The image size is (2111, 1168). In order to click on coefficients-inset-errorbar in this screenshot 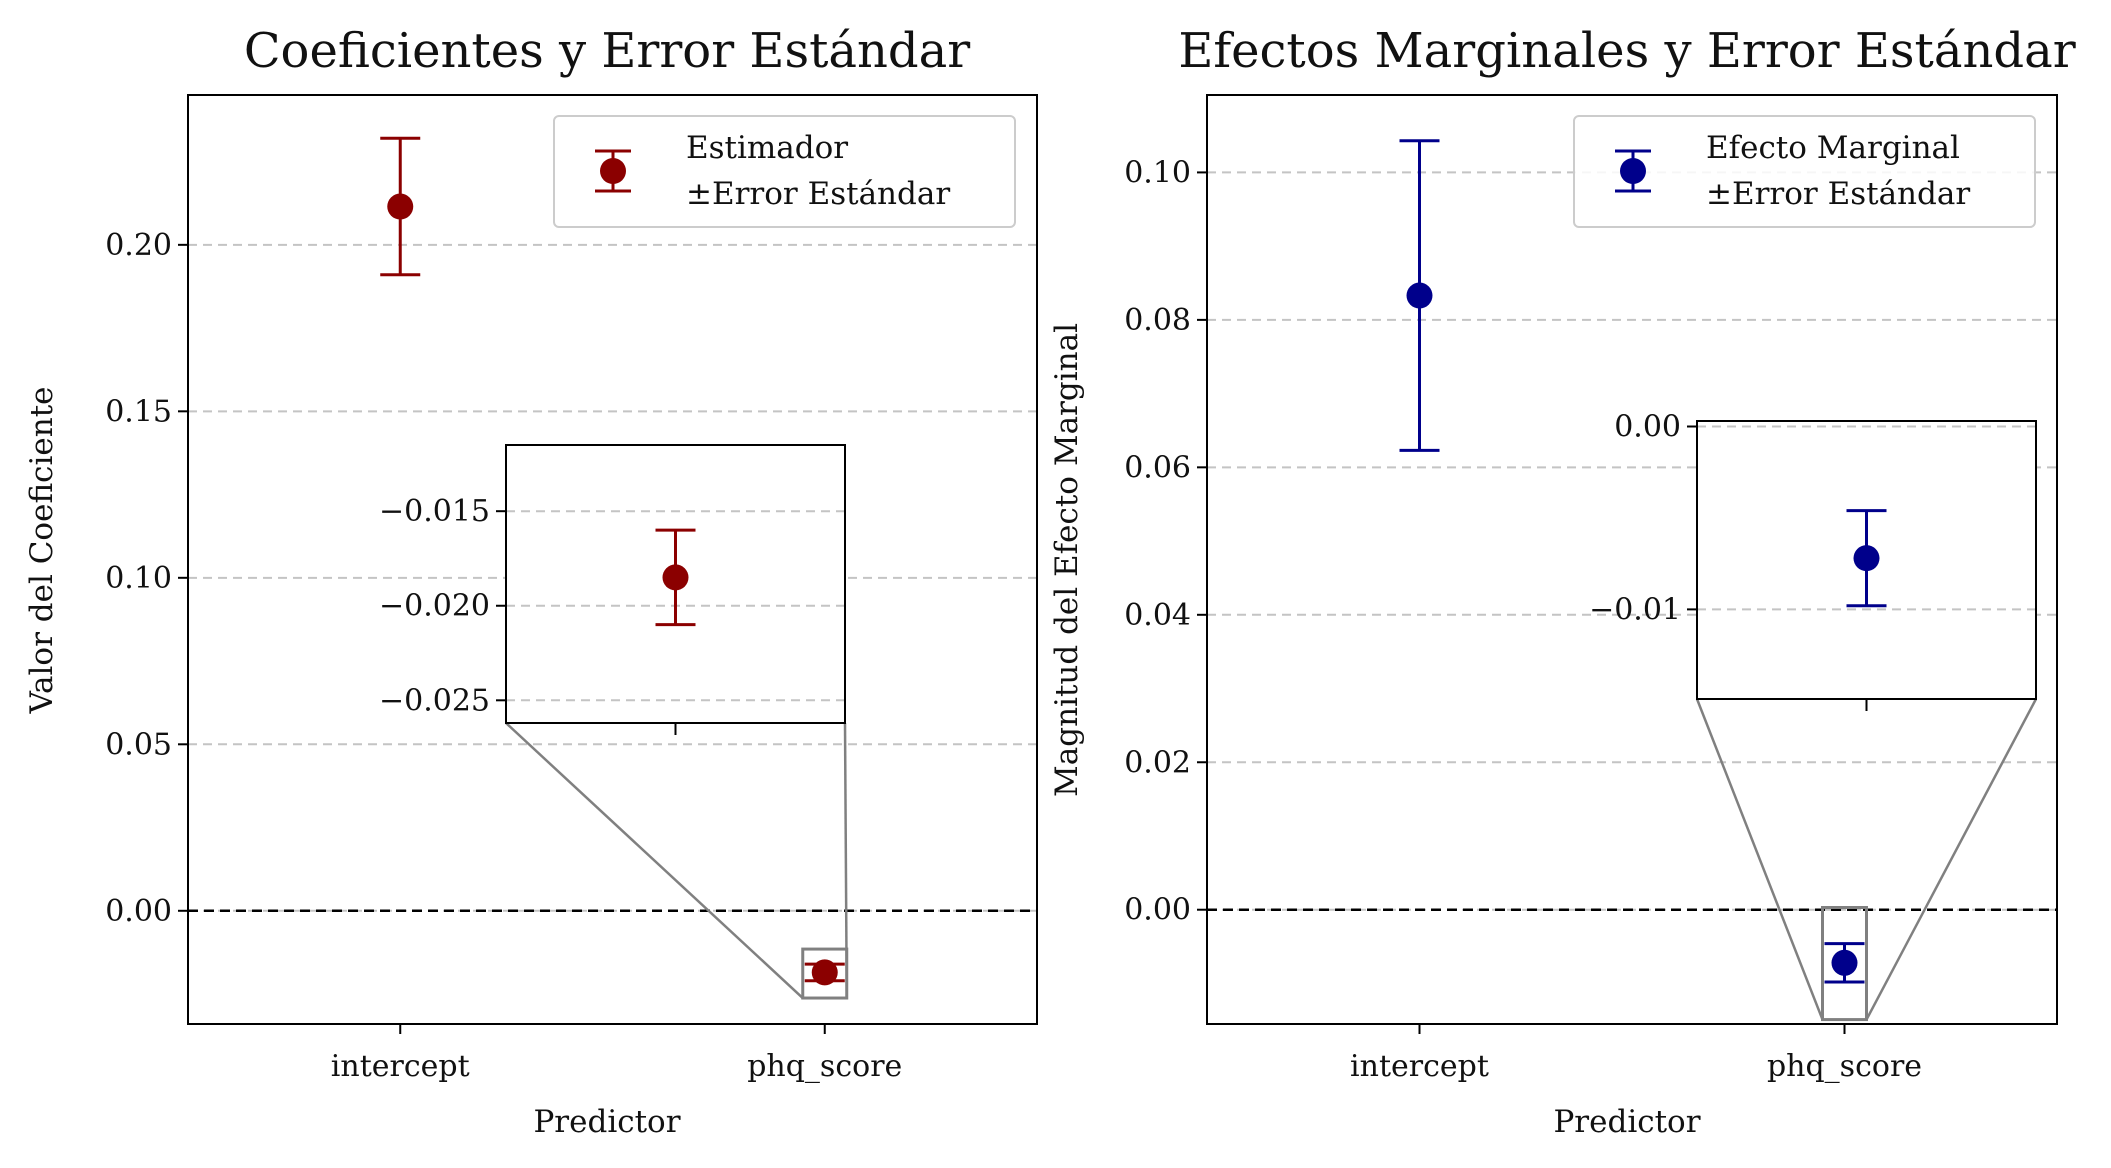, I will do `click(675, 577)`.